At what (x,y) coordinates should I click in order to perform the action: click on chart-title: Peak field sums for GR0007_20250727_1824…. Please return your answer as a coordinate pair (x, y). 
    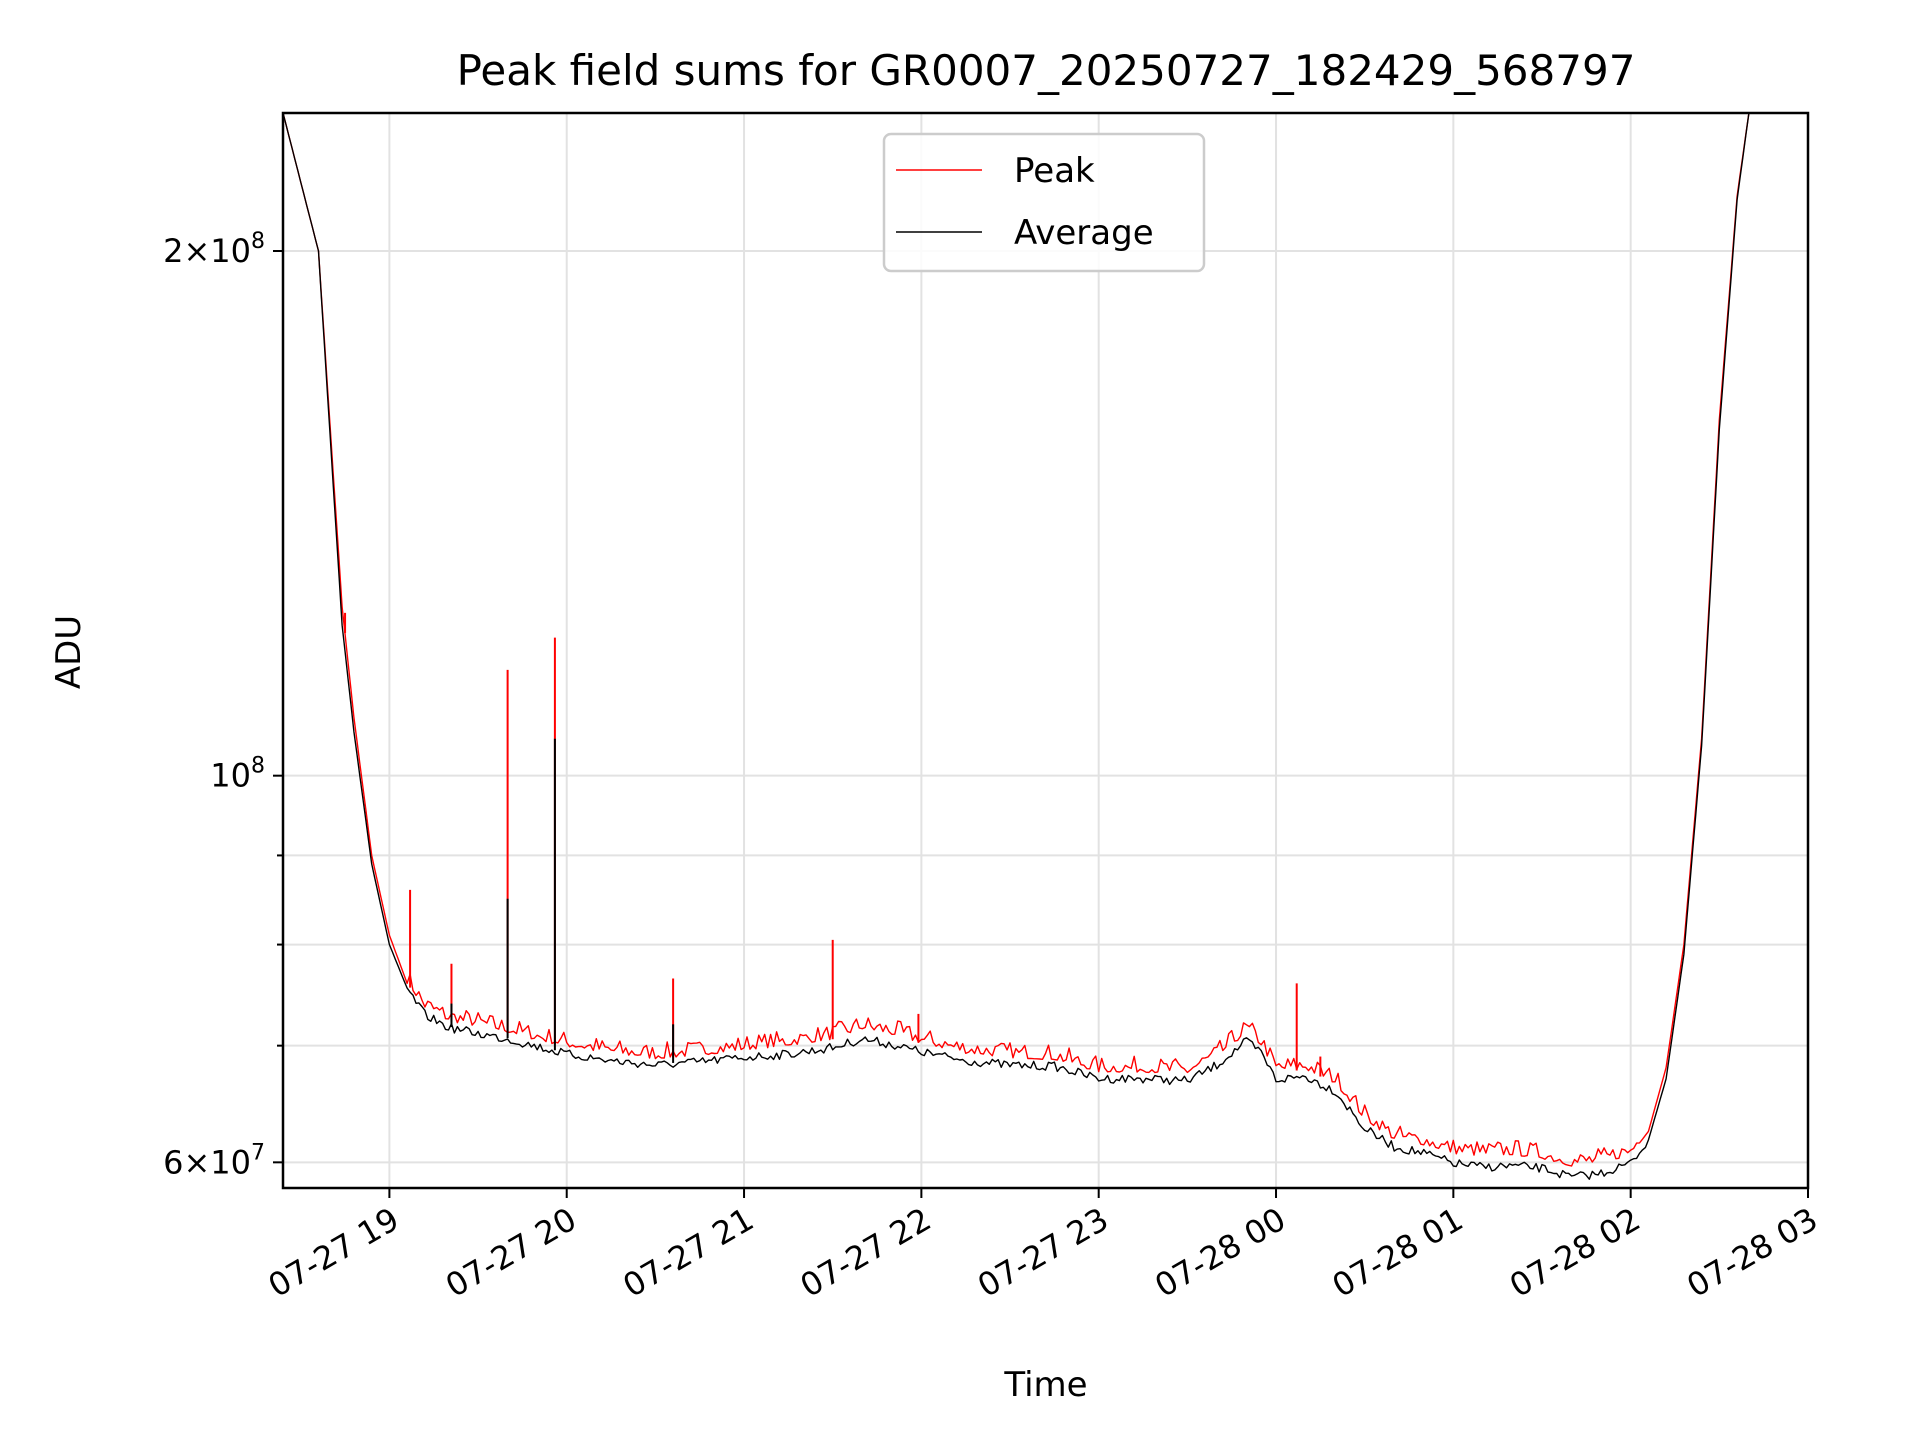
    Looking at the image, I should click on (1046, 70).